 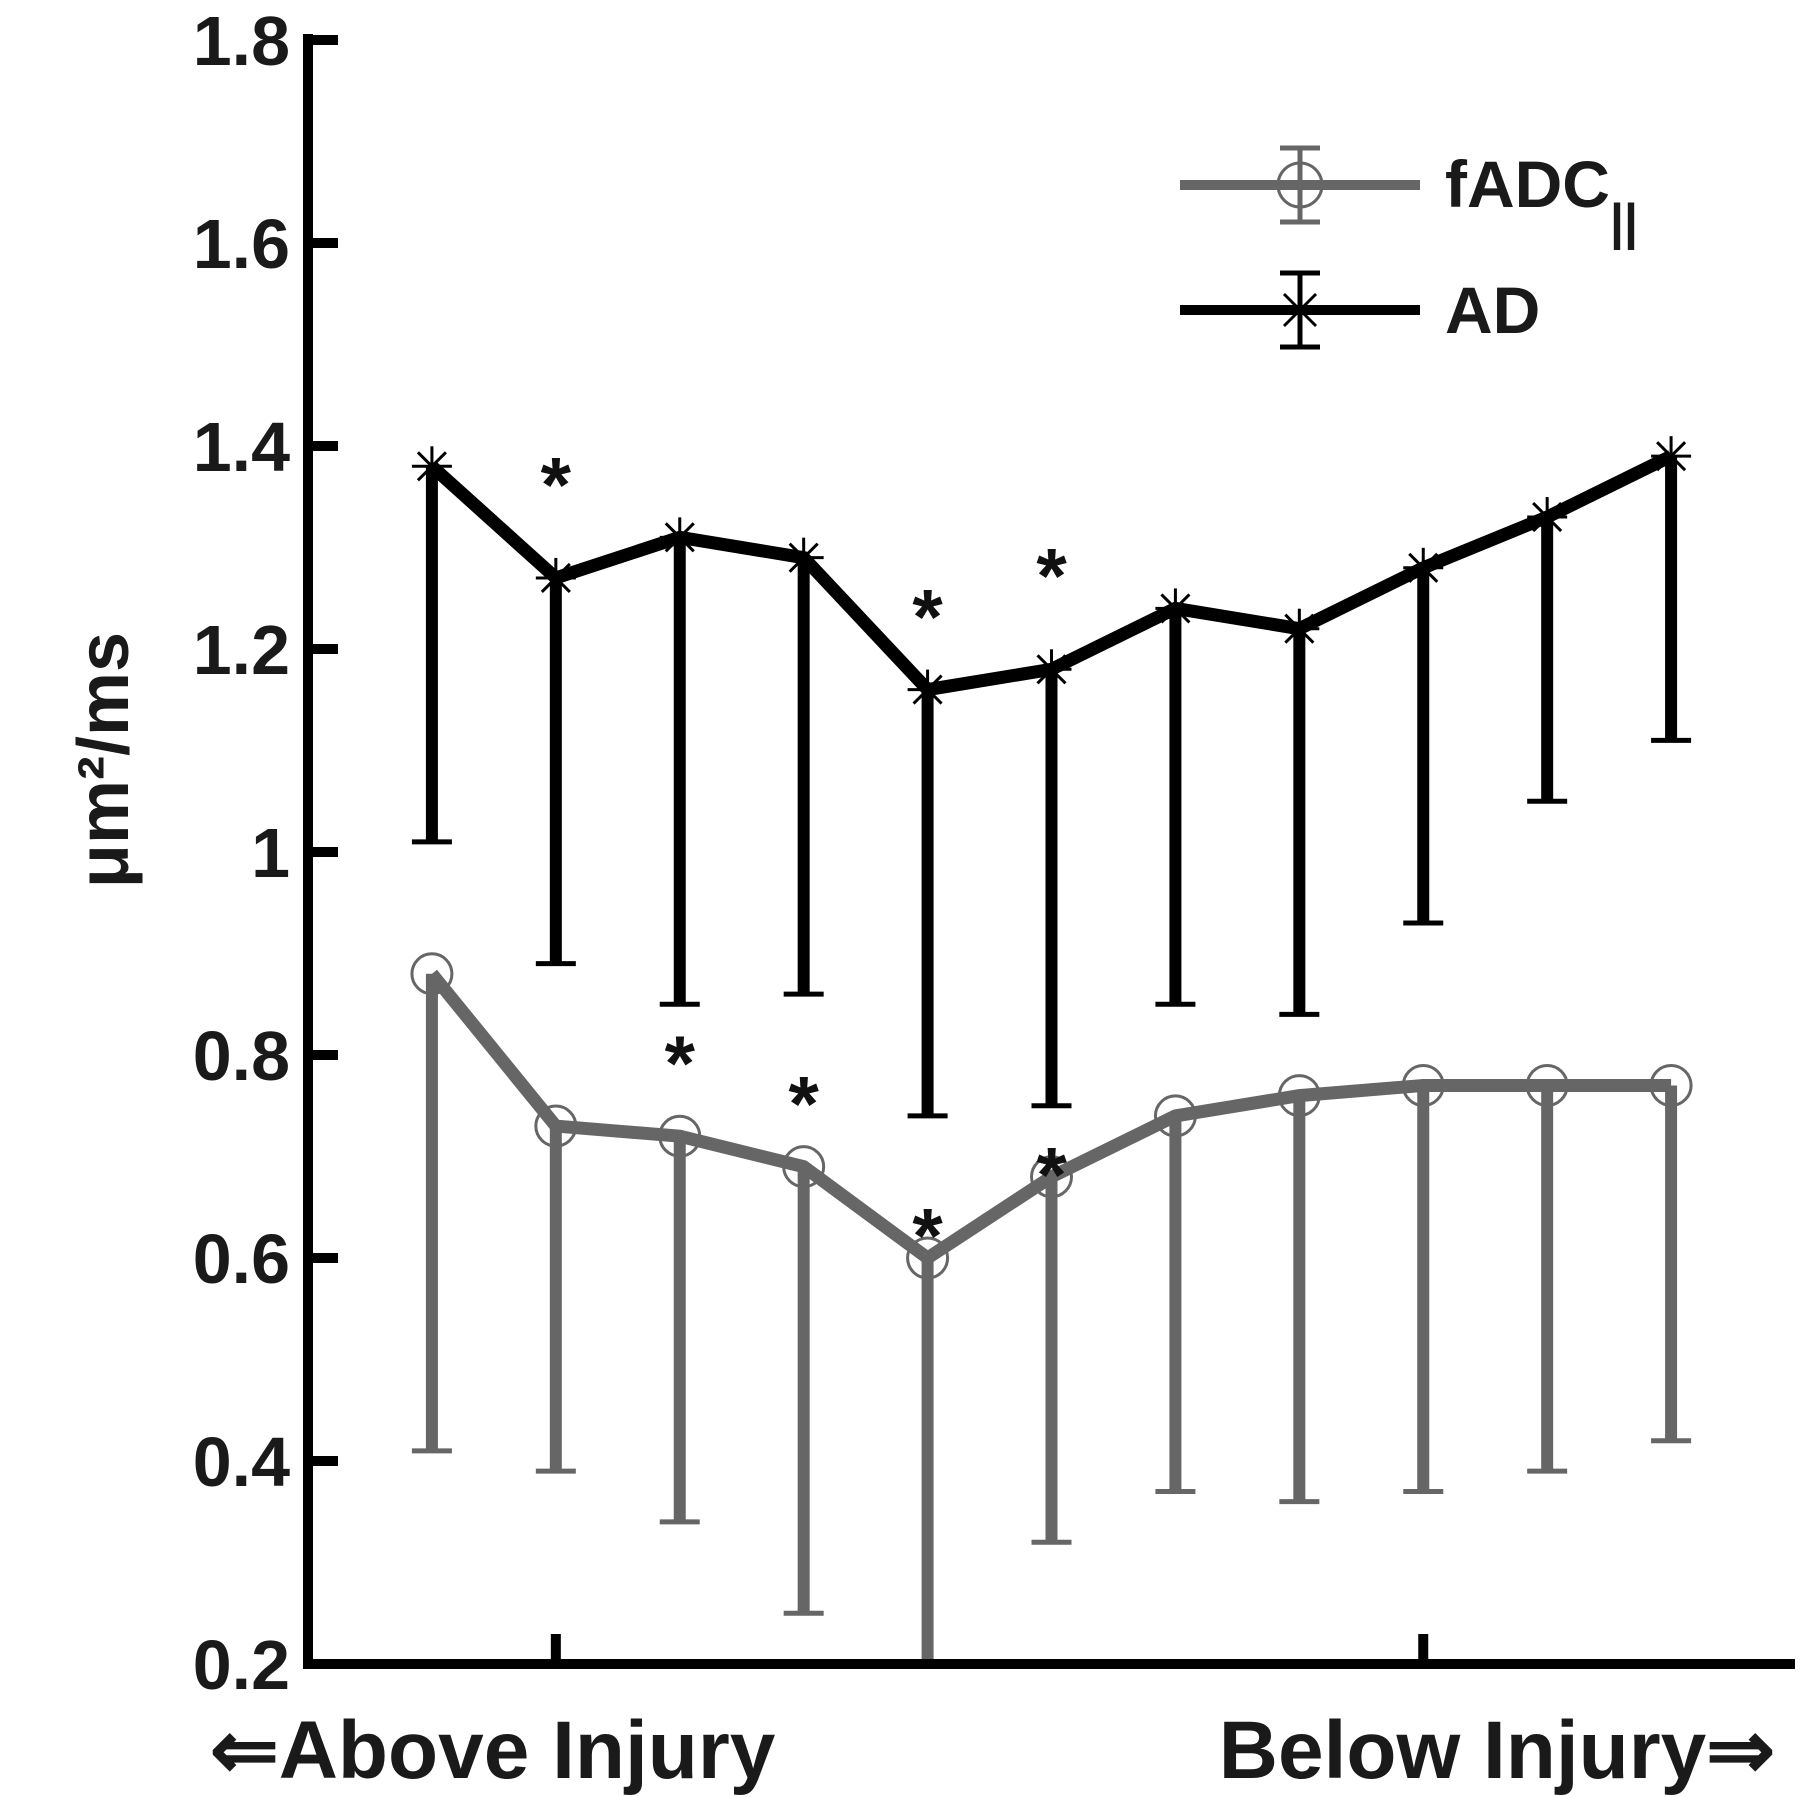 I want to click on legend: fADC|| AD, so click(x=1409, y=247).